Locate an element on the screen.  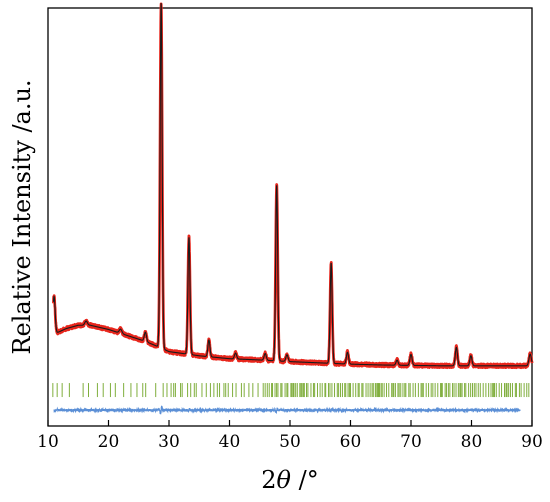
x-tick-label: 50 is located at coordinates (290, 442).